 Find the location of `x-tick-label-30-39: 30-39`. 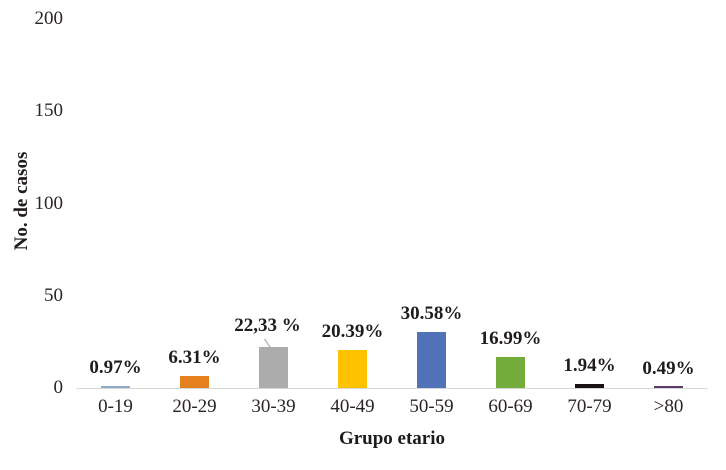

x-tick-label-30-39: 30-39 is located at coordinates (273, 406).